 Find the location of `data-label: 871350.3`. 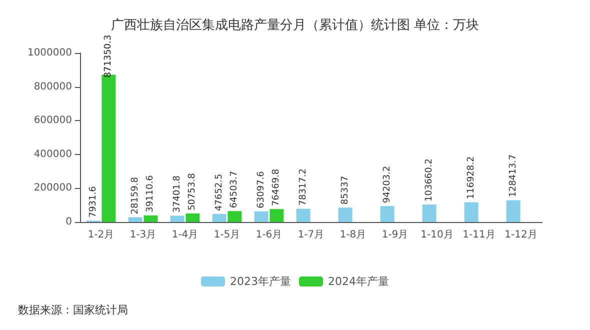

data-label: 871350.3 is located at coordinates (109, 56).